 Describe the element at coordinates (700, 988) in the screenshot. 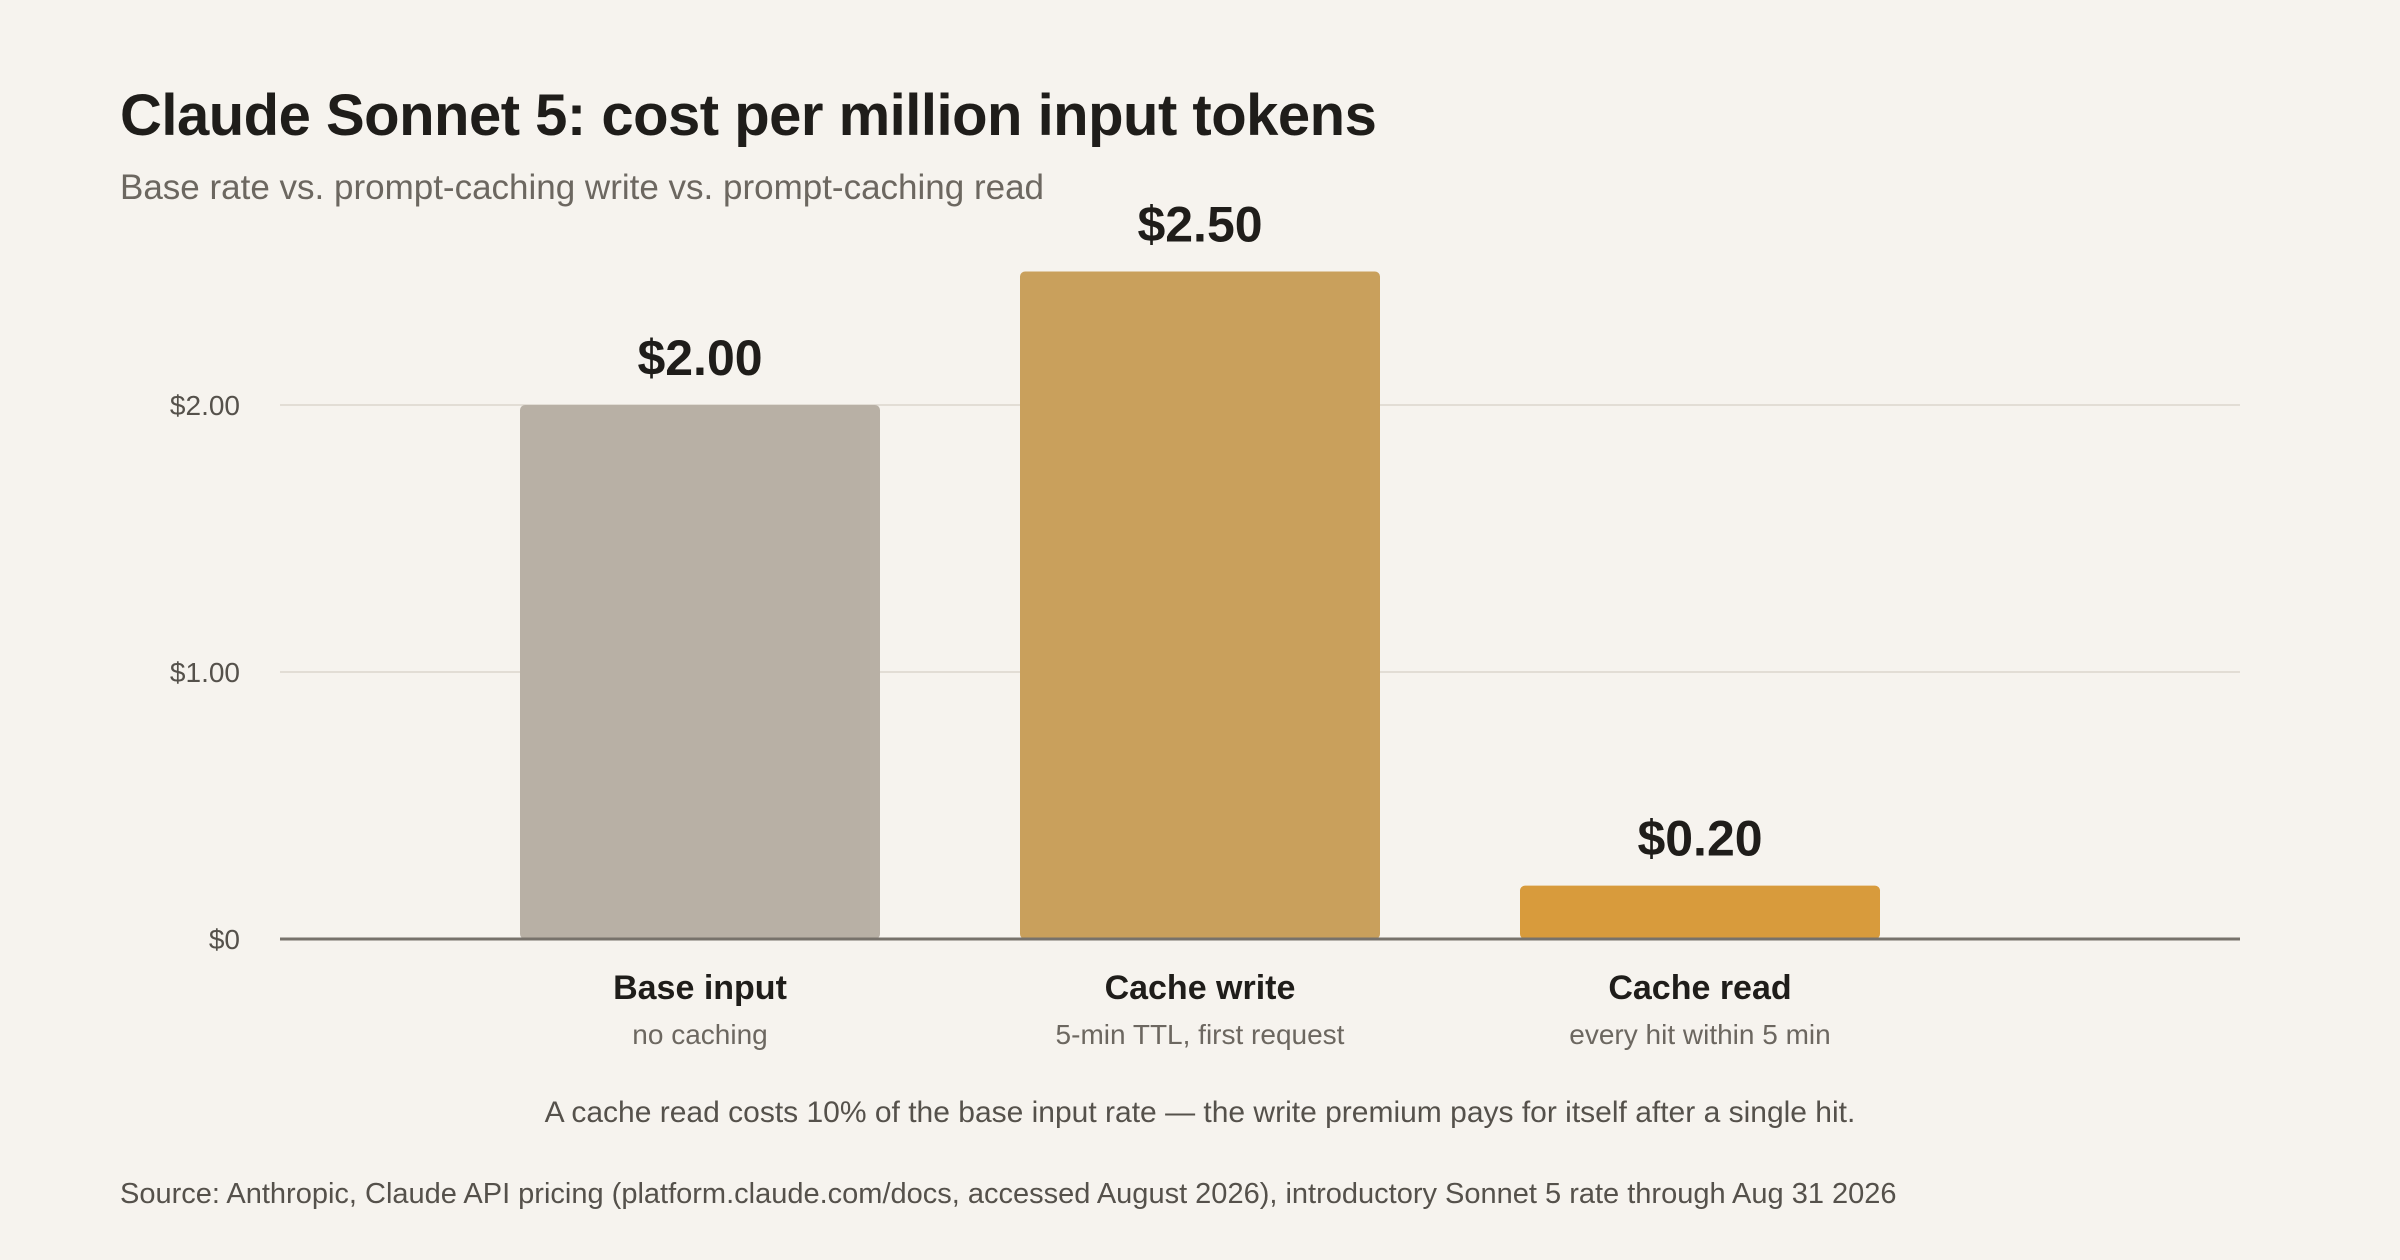

I see `x-category-label: Base input` at that location.